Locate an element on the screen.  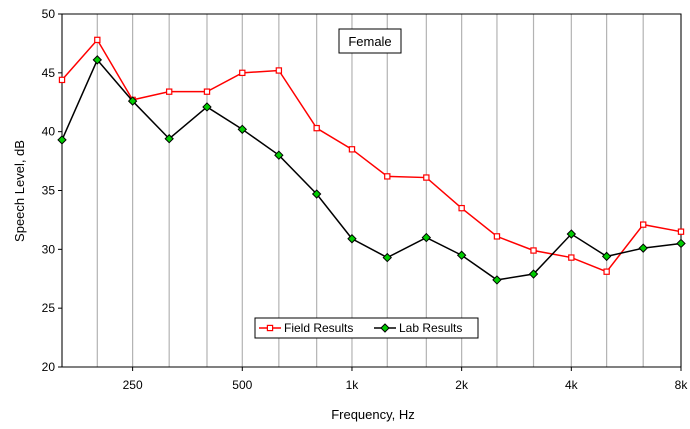
legend-item: Field Results is located at coordinates (306, 328).